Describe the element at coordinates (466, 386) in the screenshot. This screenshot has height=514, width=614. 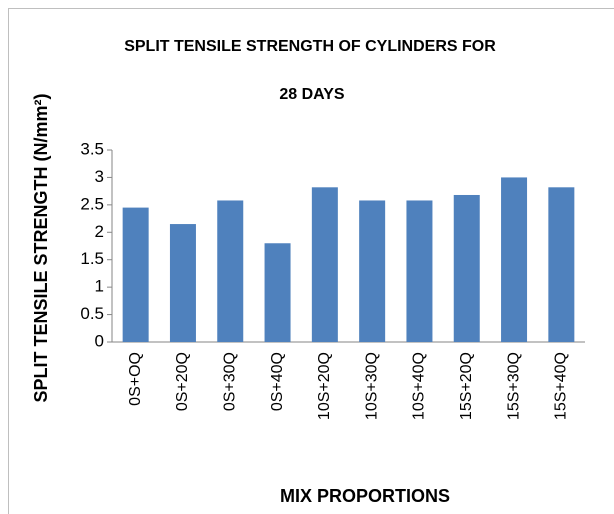
I see `x-tick-label: 15S+20Q` at that location.